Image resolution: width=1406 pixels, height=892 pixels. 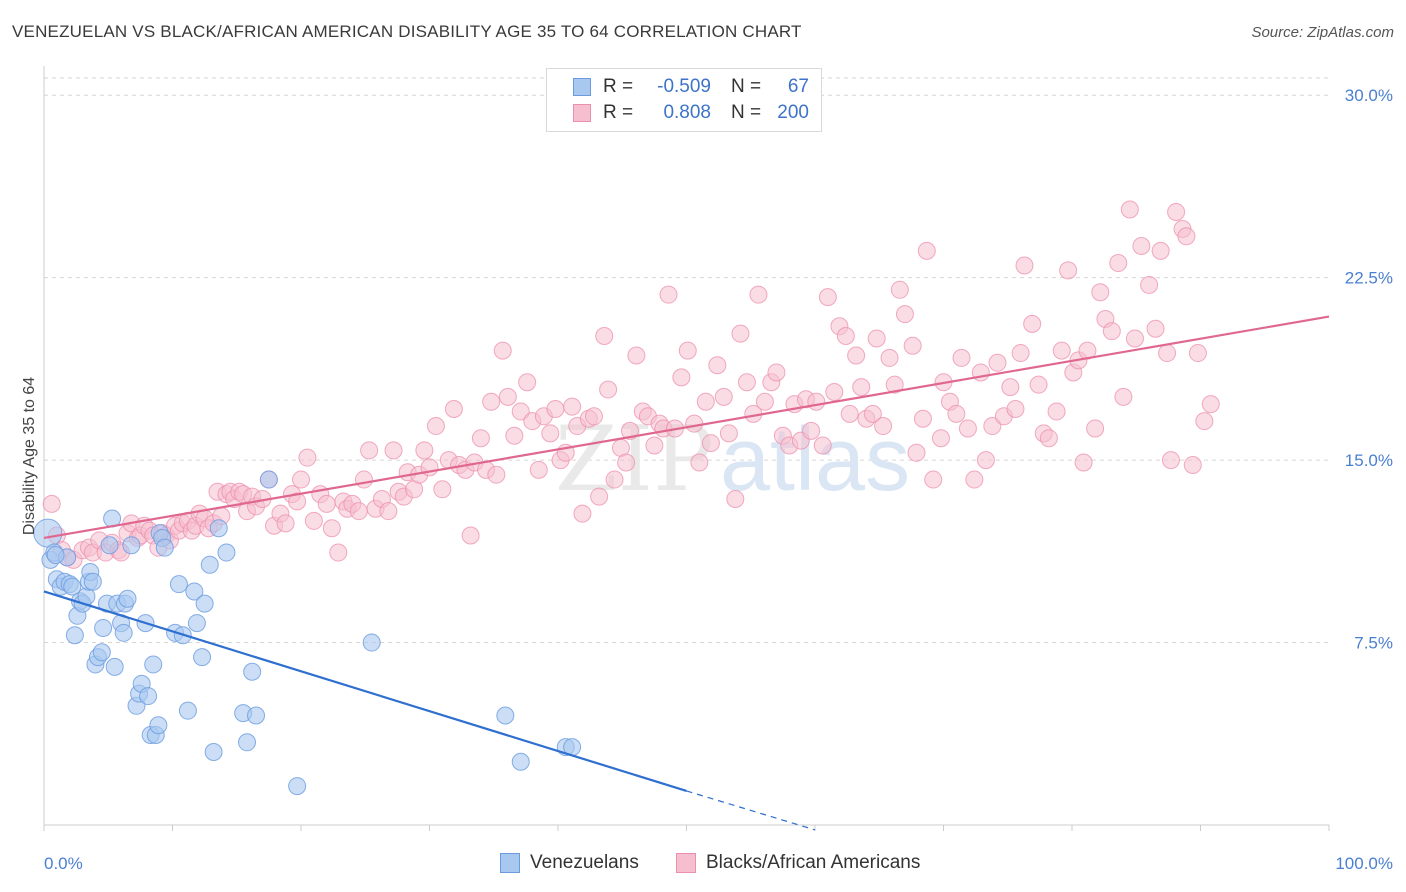 What do you see at coordinates (582, 113) in the screenshot?
I see `legend-swatch-pink` at bounding box center [582, 113].